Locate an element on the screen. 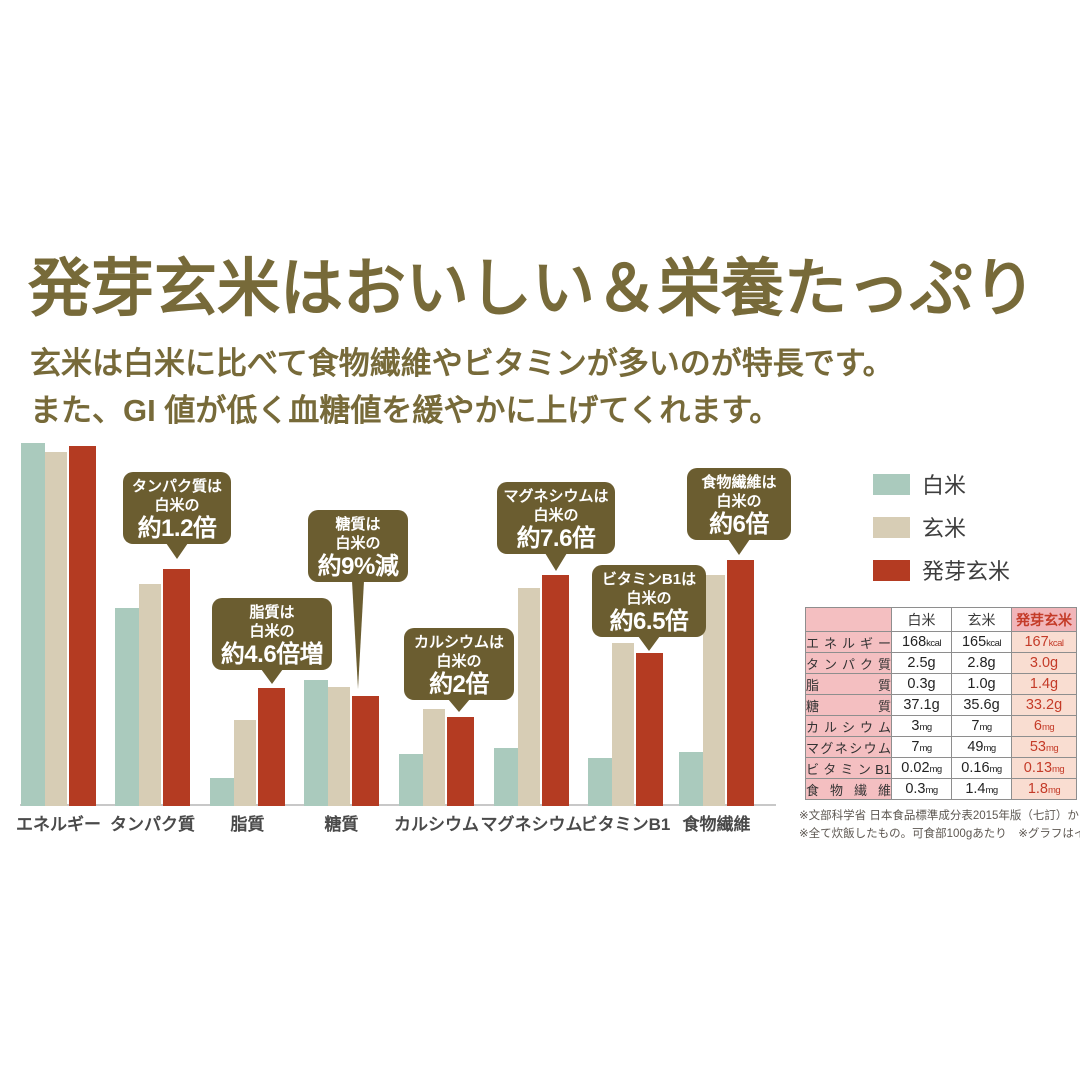 This screenshot has width=1080, height=1080. cell-number: 33.2 is located at coordinates (1040, 705).